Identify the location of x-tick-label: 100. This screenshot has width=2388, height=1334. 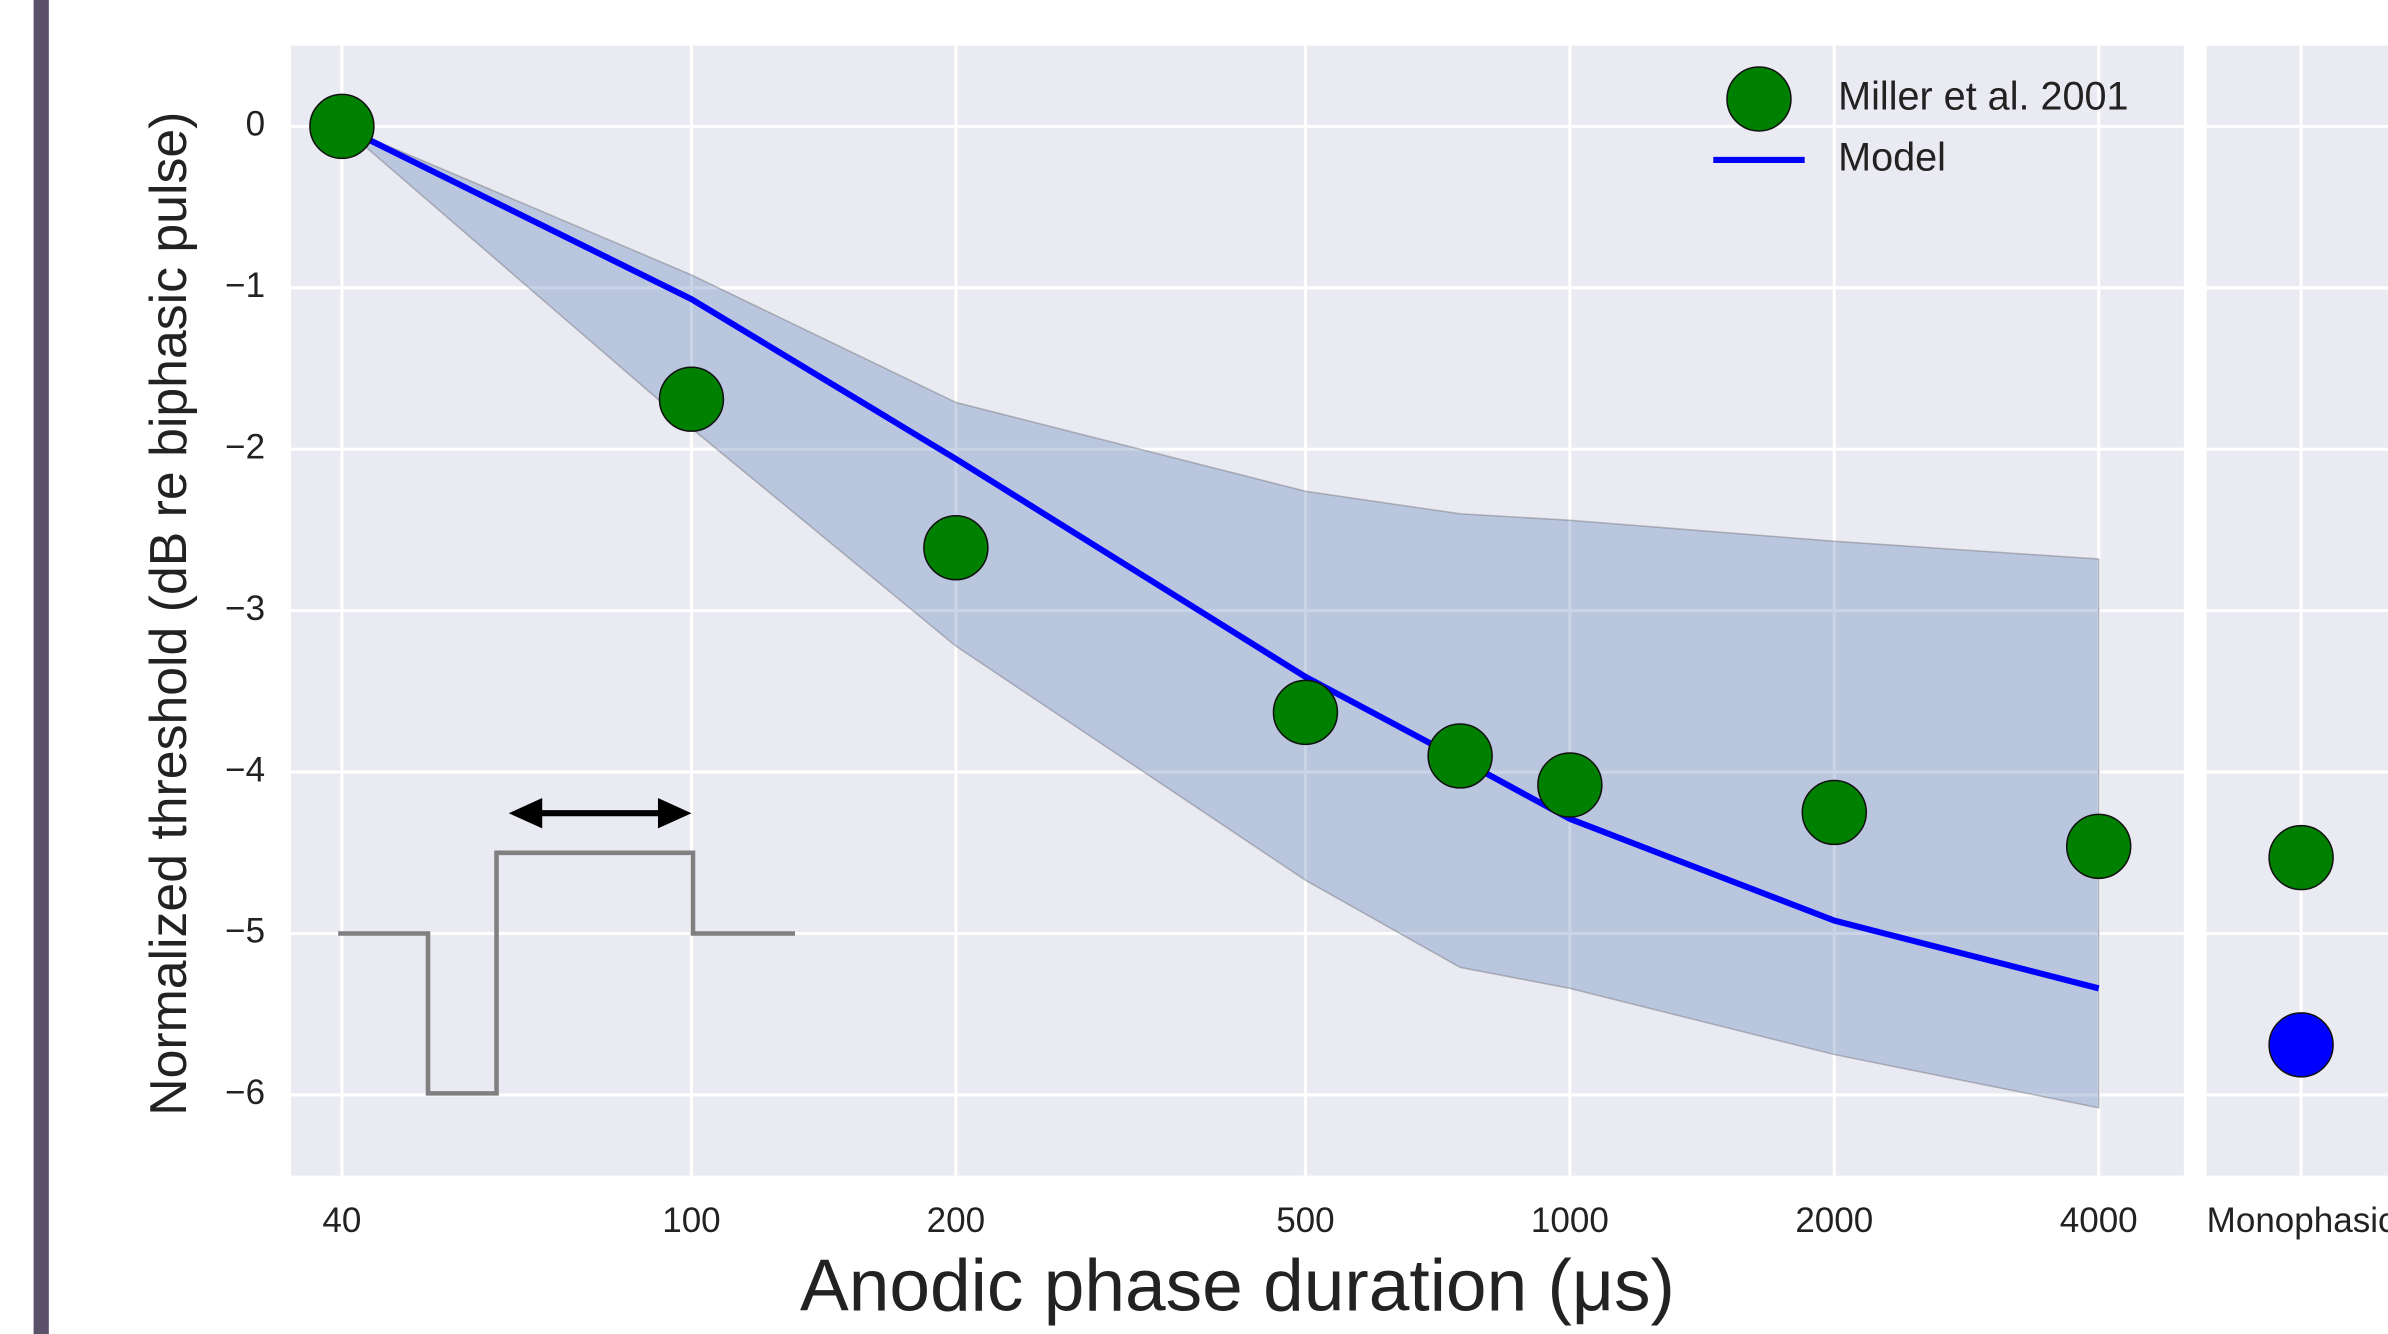
(691, 1220).